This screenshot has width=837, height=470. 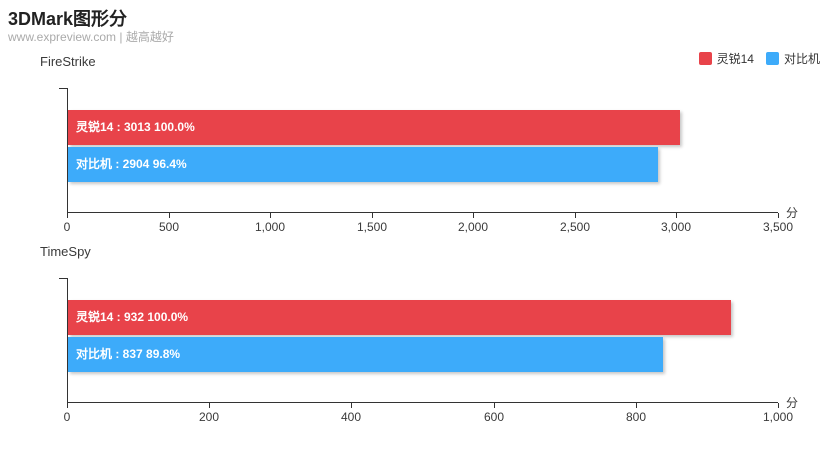 I want to click on page-subtitle: www.expreview.com | 越高越好, so click(x=91, y=37).